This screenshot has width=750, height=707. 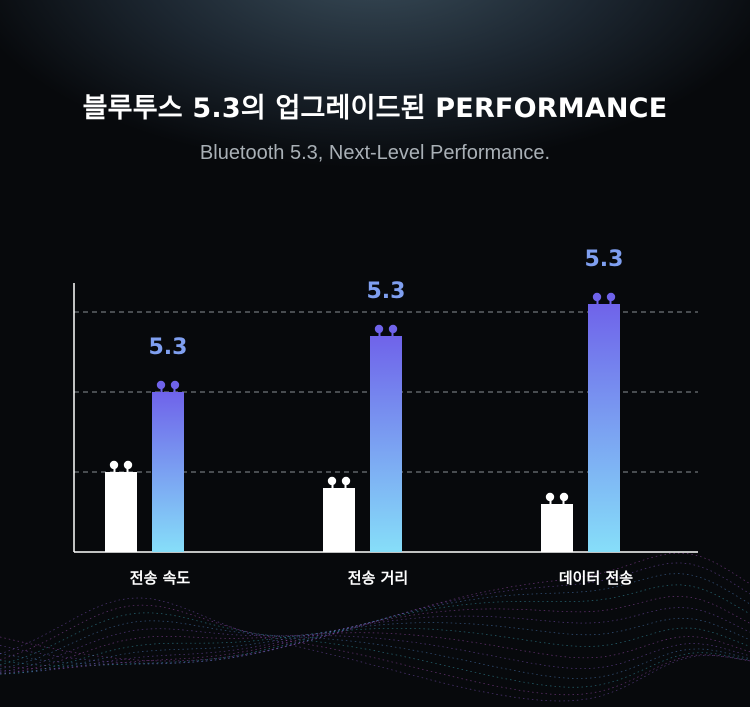 What do you see at coordinates (378, 578) in the screenshot?
I see `category-label: 전송 거리` at bounding box center [378, 578].